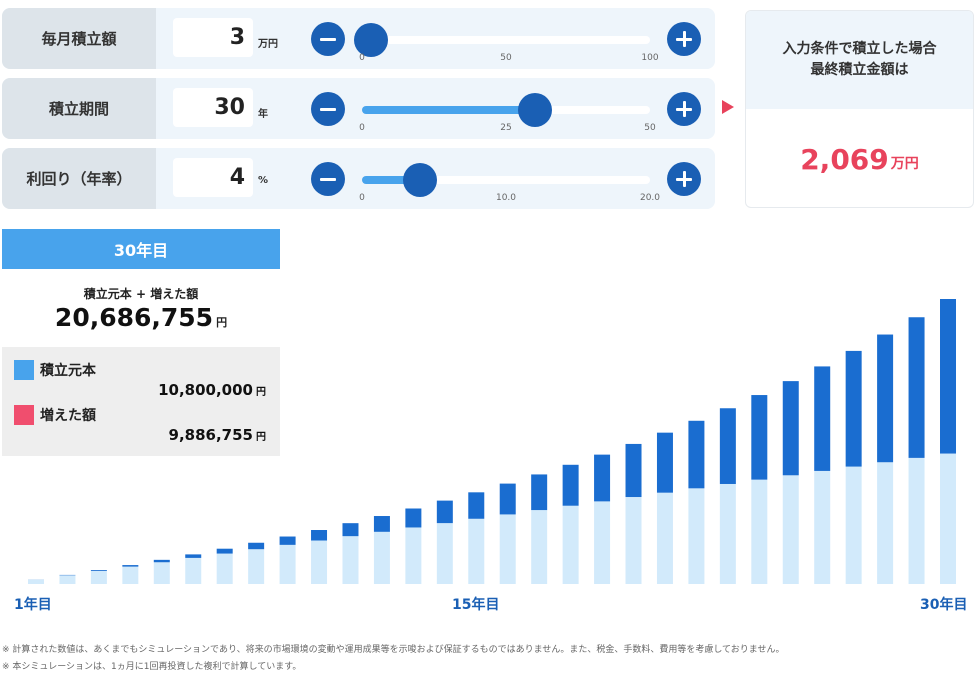  I want to click on period-slider, so click(506, 110).